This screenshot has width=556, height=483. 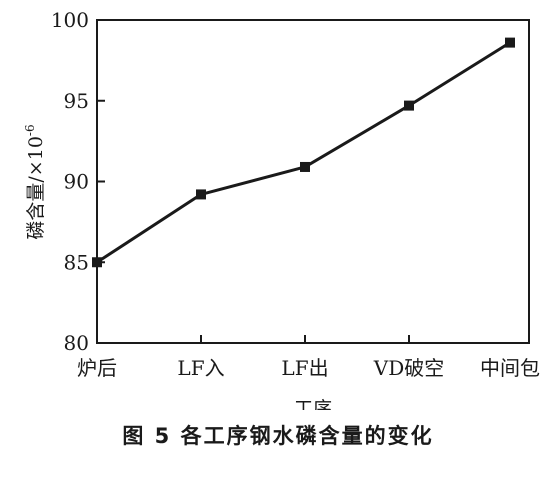 I want to click on y-tick-label: 90, so click(x=76, y=182).